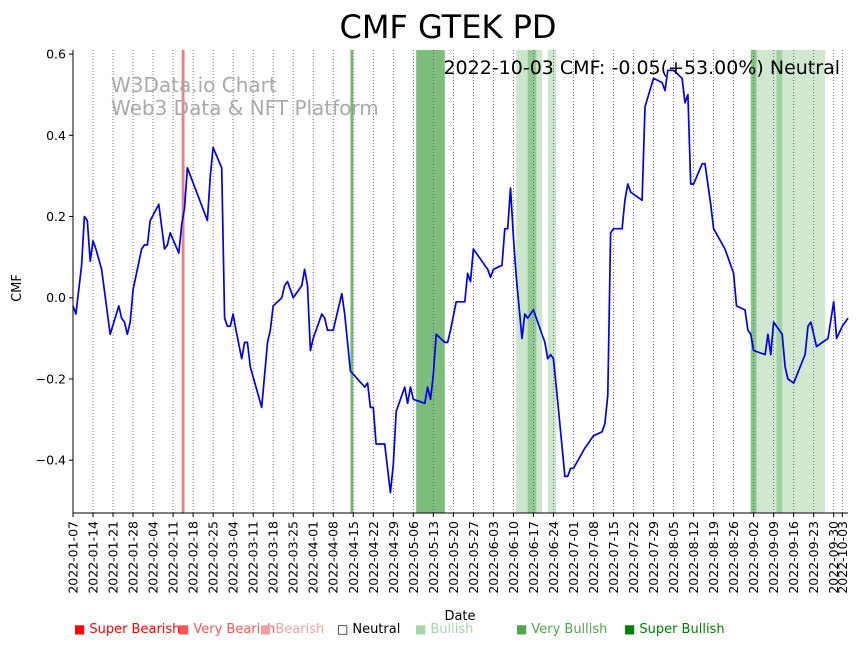 This screenshot has height=646, width=867. What do you see at coordinates (633, 557) in the screenshot?
I see `x-tick-label: 2022-07-22` at bounding box center [633, 557].